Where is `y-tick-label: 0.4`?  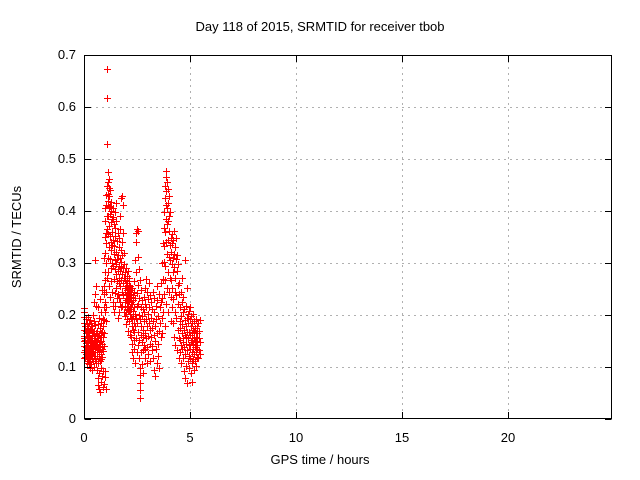
y-tick-label: 0.4 is located at coordinates (67, 210).